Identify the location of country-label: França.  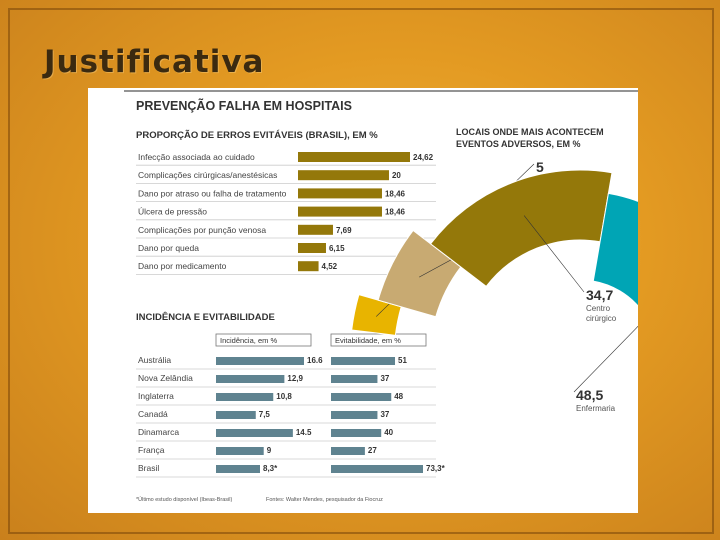
(151, 450).